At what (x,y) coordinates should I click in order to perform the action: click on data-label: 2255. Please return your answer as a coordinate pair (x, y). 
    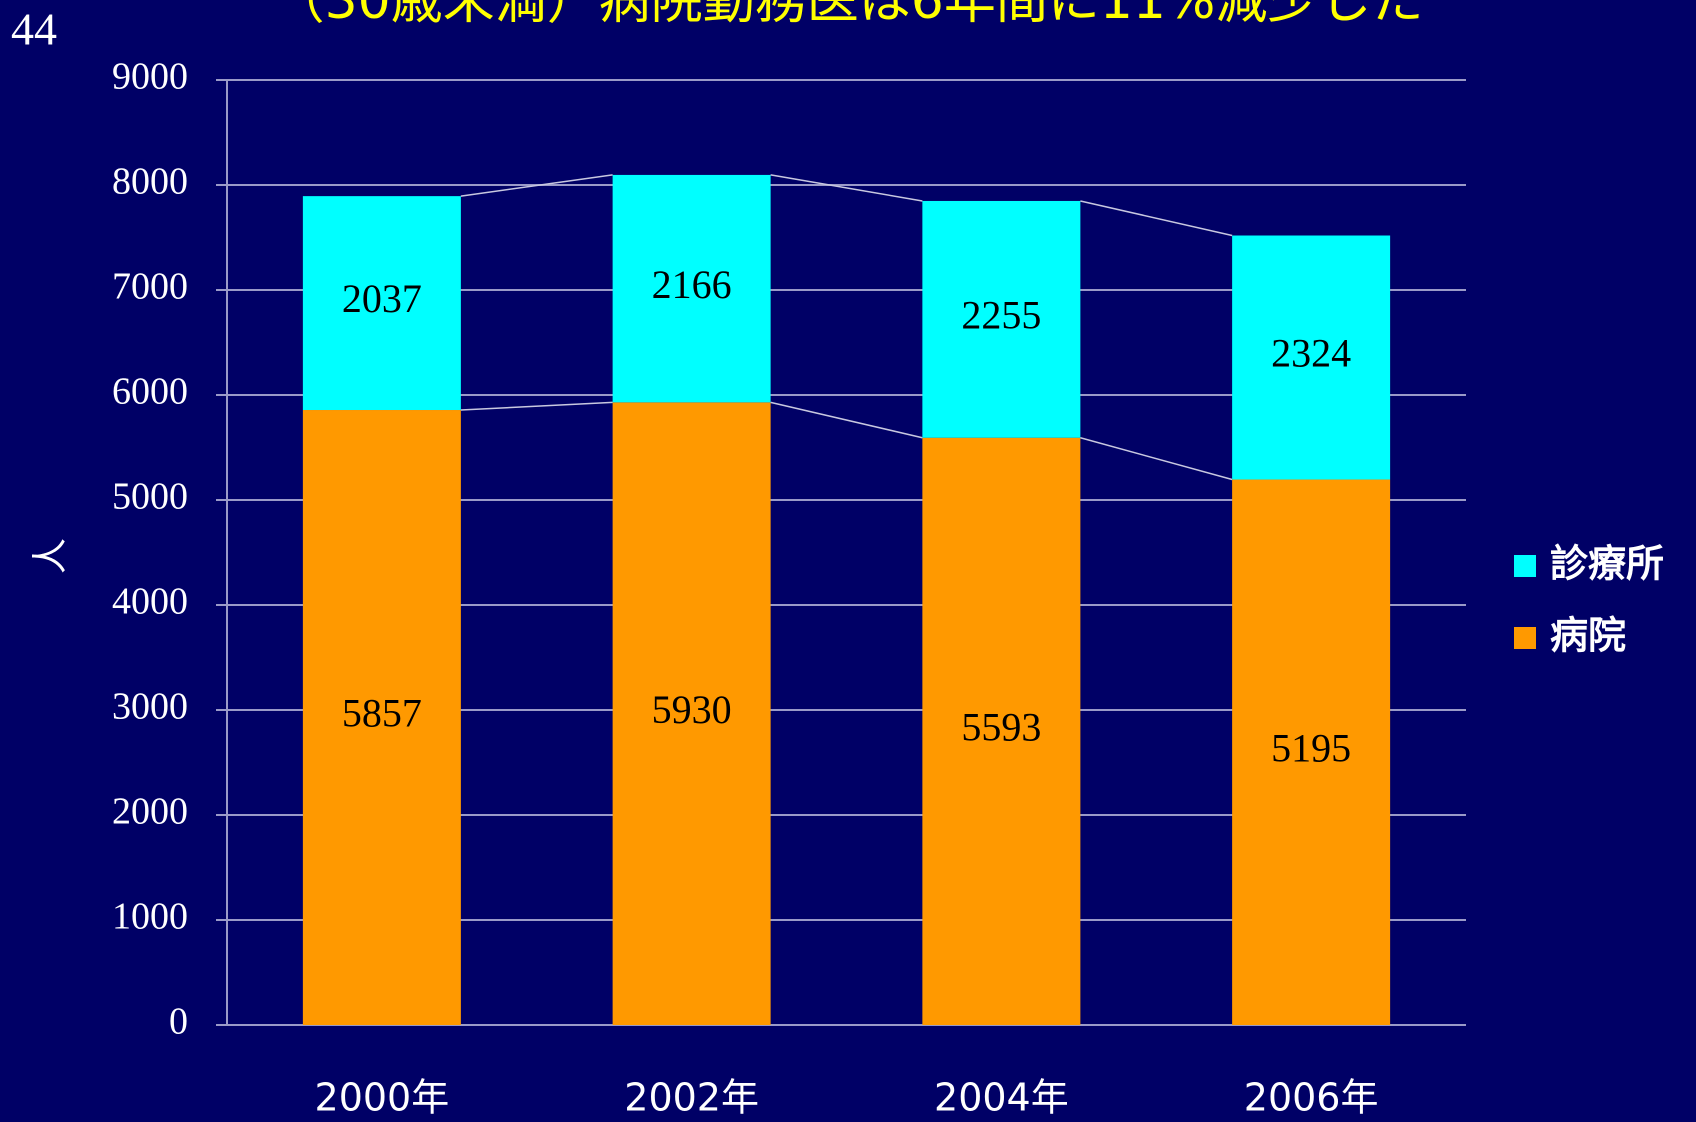
    Looking at the image, I should click on (1001, 315).